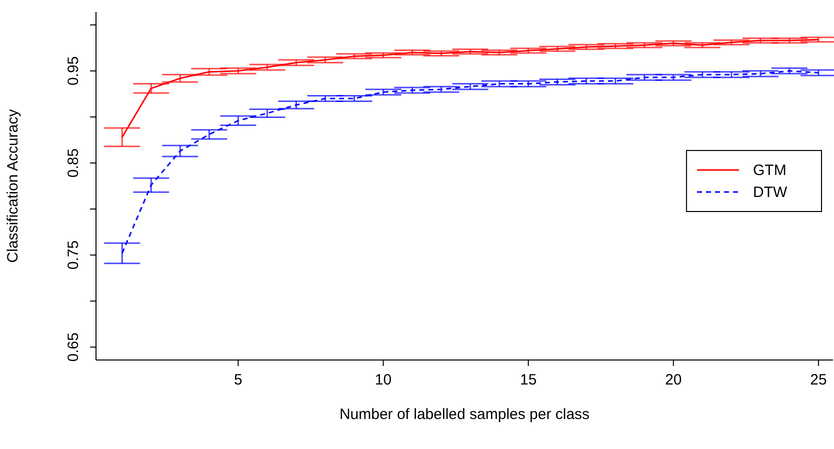  What do you see at coordinates (770, 192) in the screenshot?
I see `legend-label: DTW` at bounding box center [770, 192].